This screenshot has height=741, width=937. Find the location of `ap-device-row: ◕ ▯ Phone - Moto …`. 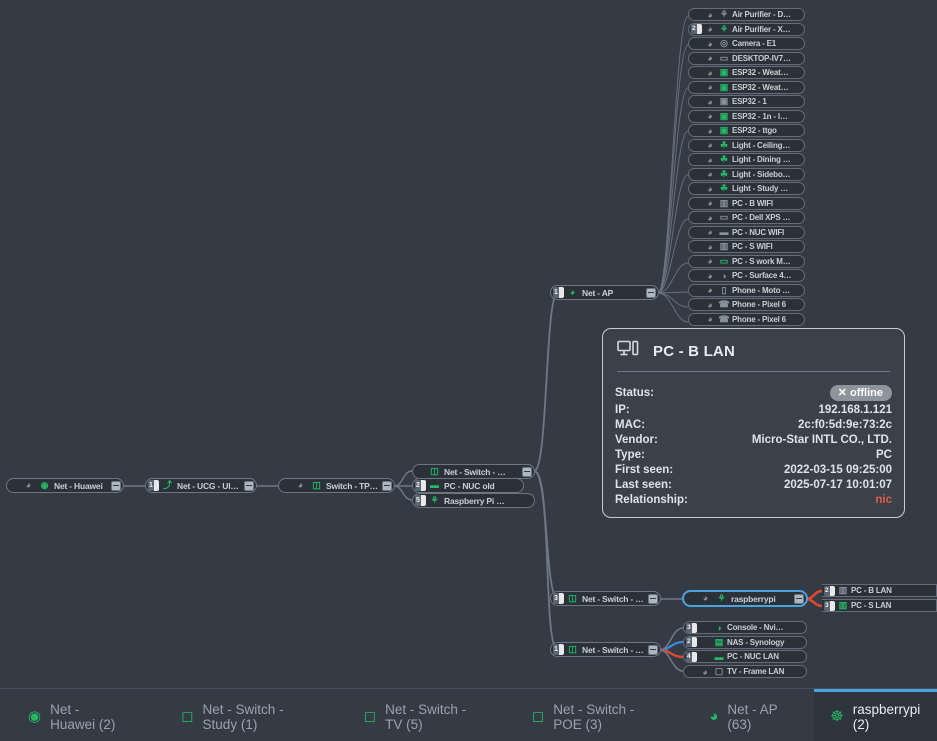

ap-device-row: ◕ ▯ Phone - Moto … is located at coordinates (746, 290).